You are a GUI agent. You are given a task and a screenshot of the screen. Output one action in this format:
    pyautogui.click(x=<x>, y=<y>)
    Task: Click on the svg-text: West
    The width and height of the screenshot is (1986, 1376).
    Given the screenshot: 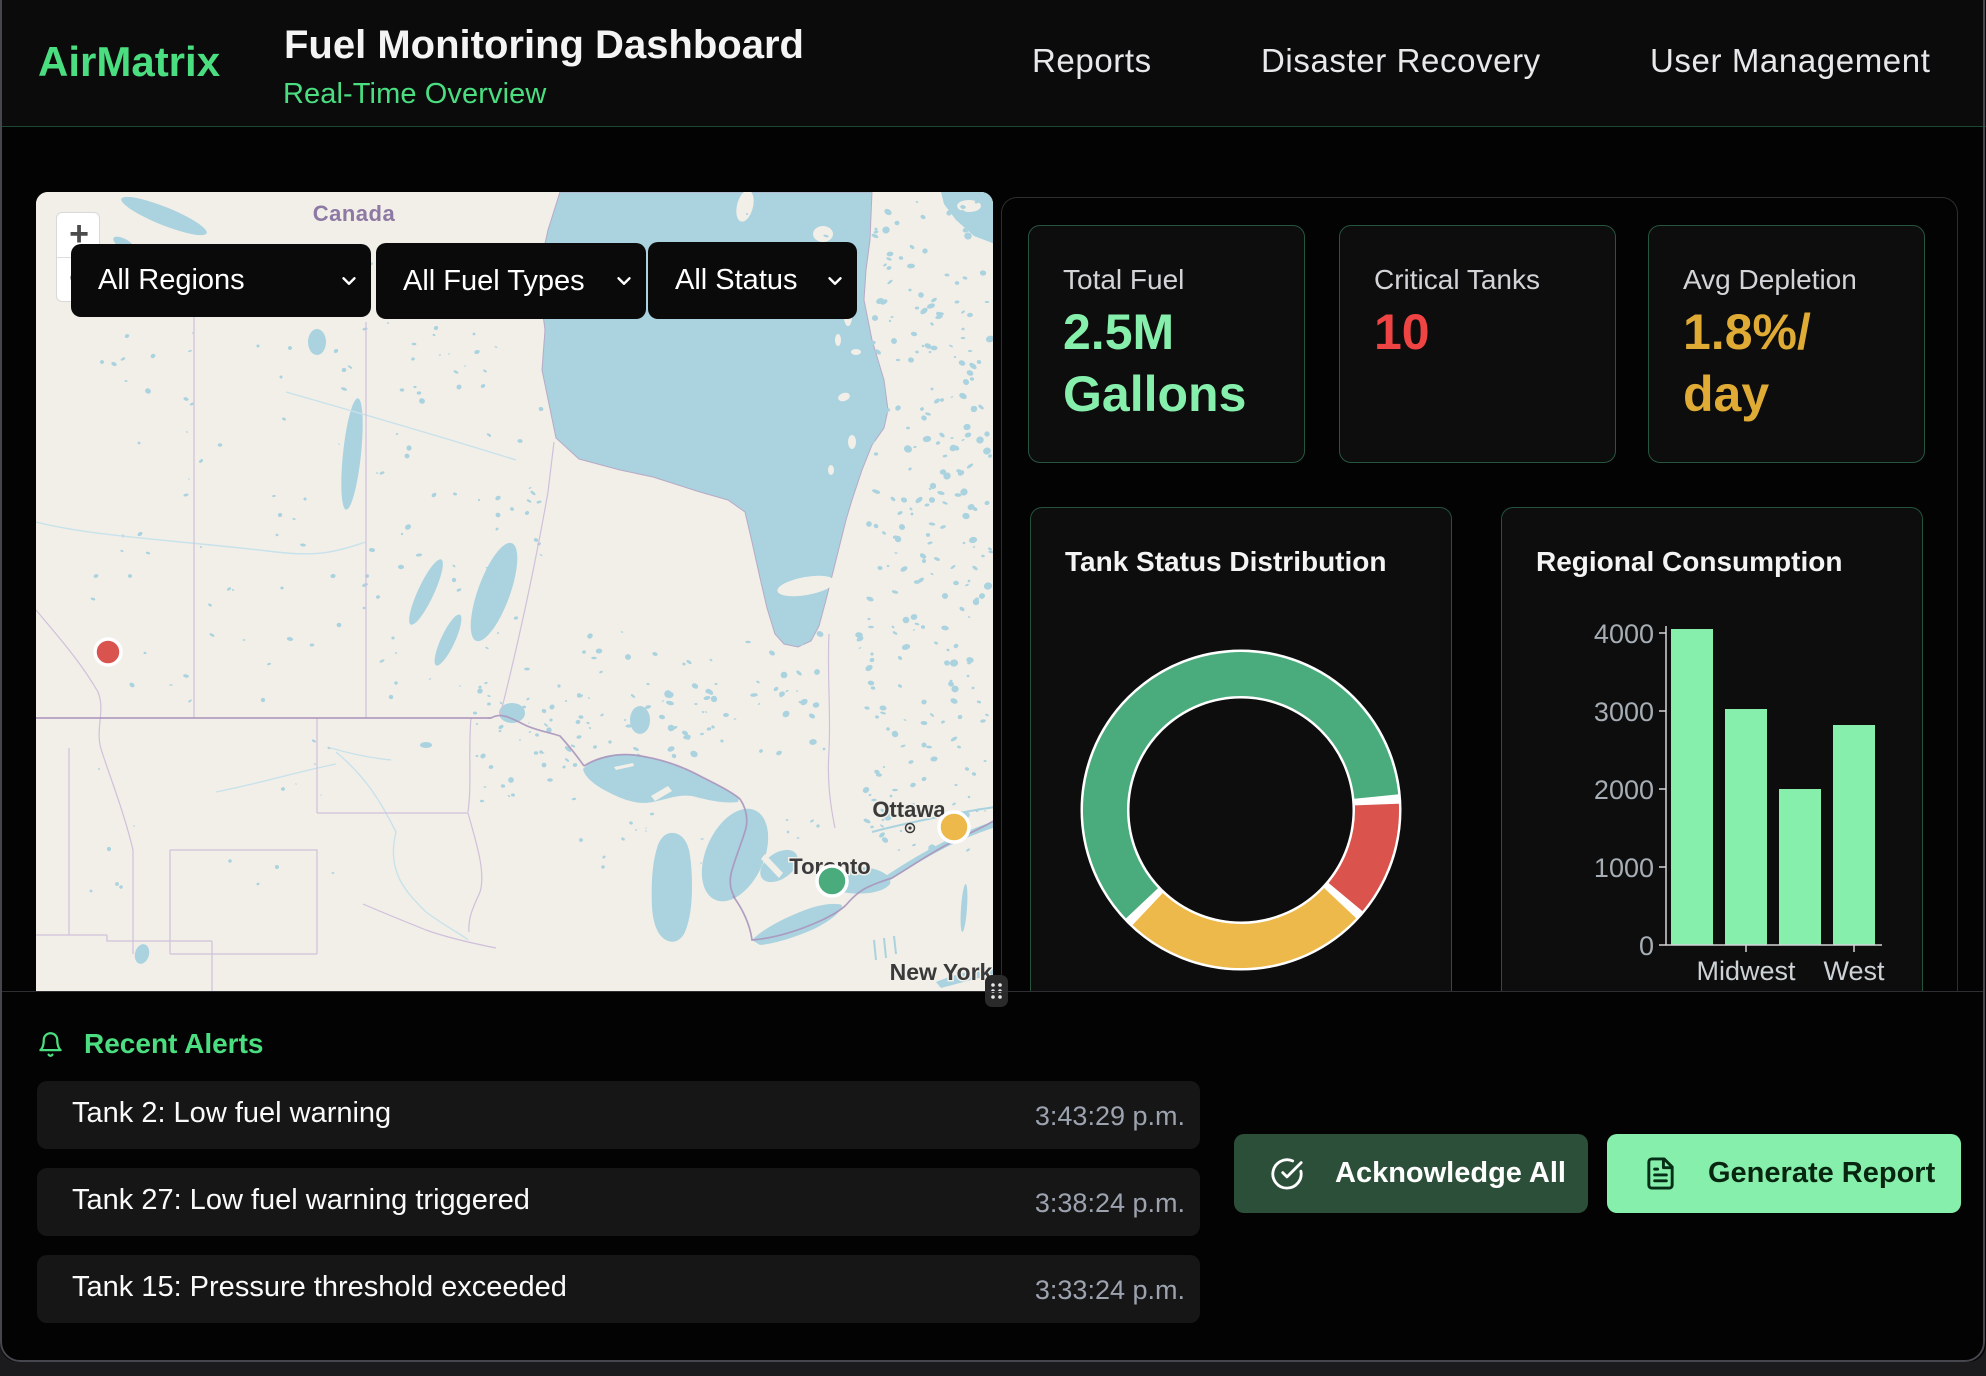 What is the action you would take?
    pyautogui.click(x=1854, y=971)
    